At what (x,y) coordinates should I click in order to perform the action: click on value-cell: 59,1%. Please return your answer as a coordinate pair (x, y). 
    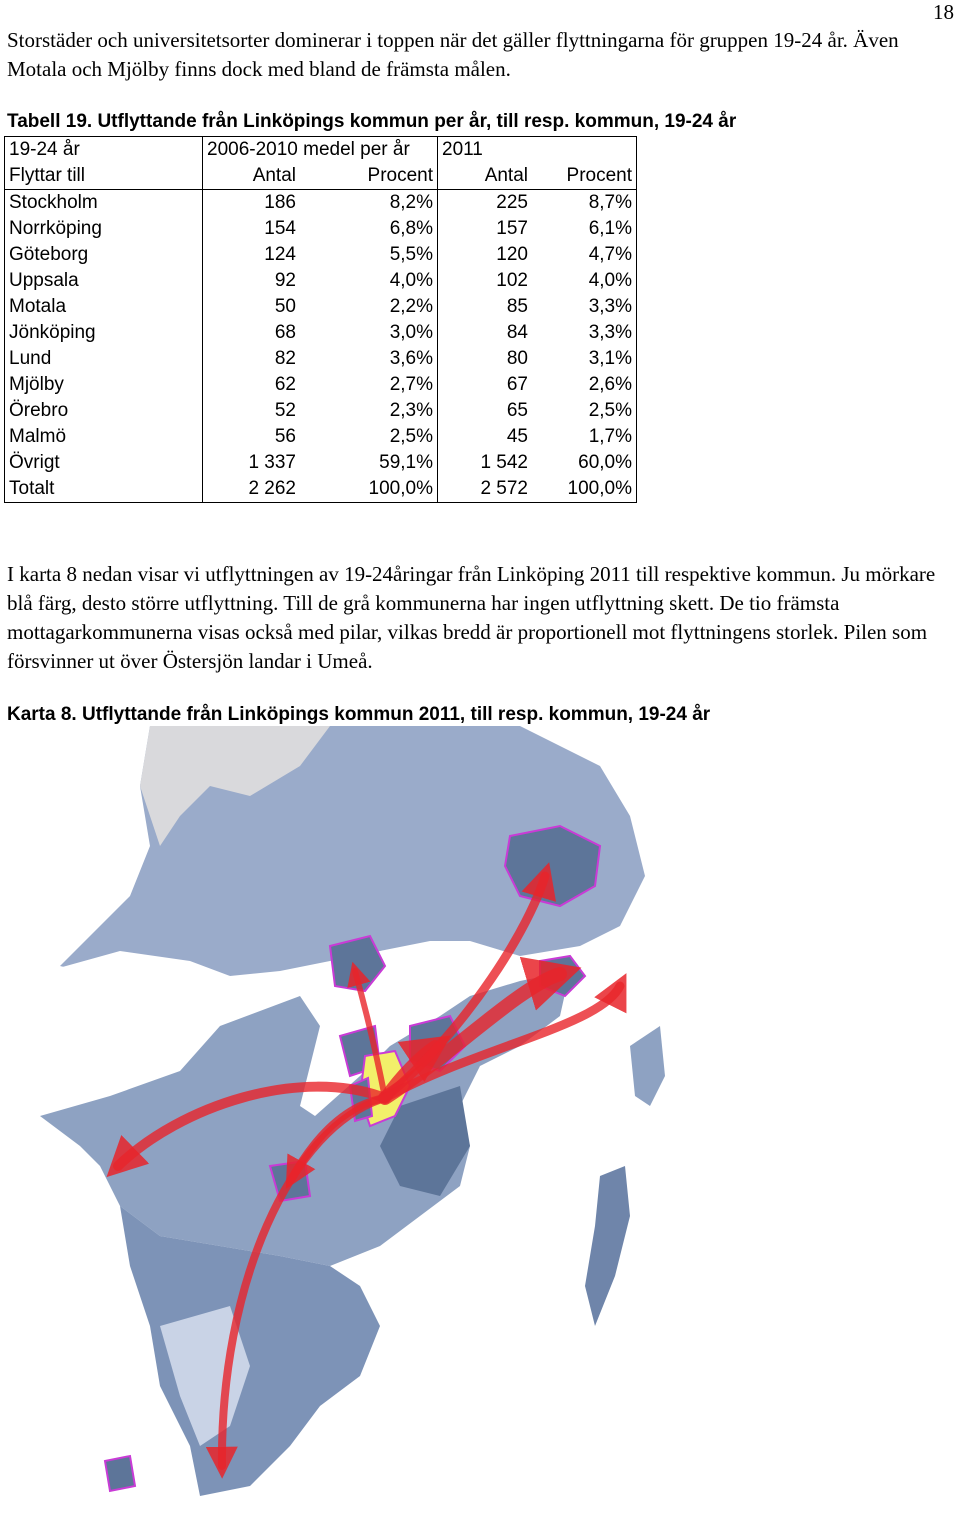
    Looking at the image, I should click on (406, 462).